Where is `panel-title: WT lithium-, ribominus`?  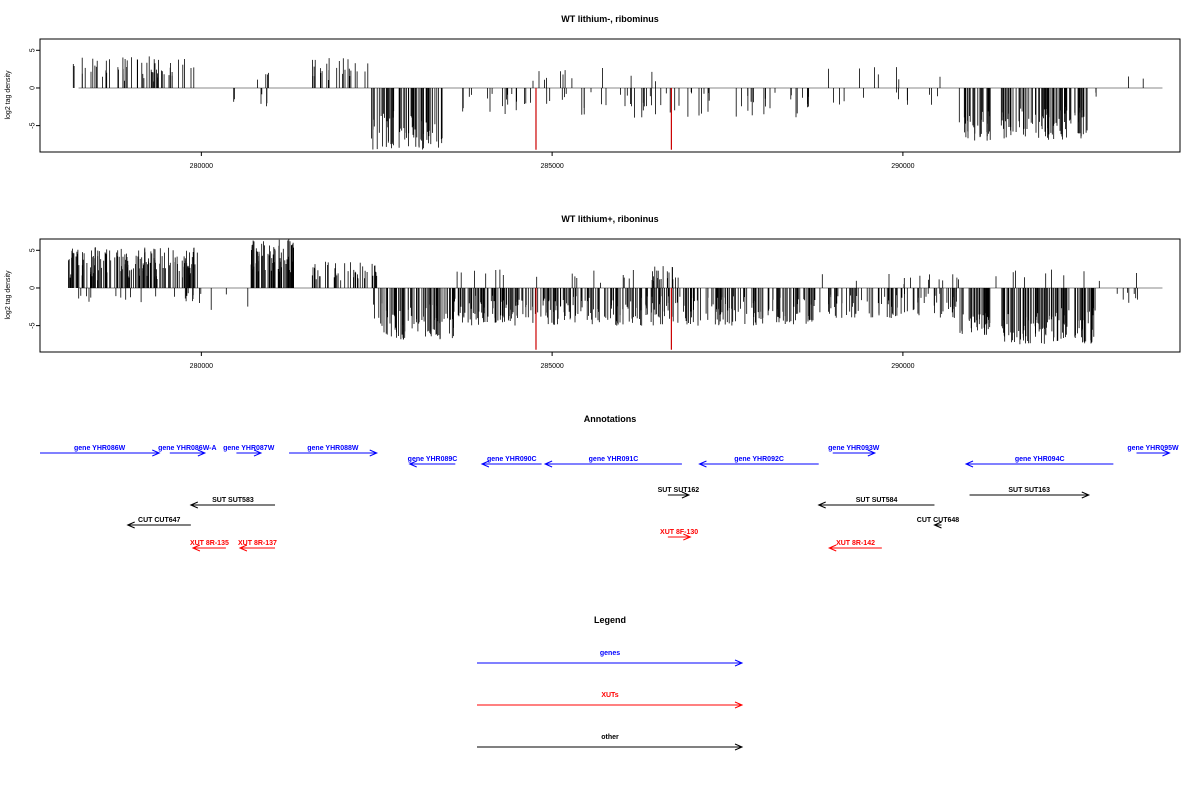
panel-title: WT lithium-, ribominus is located at coordinates (610, 19).